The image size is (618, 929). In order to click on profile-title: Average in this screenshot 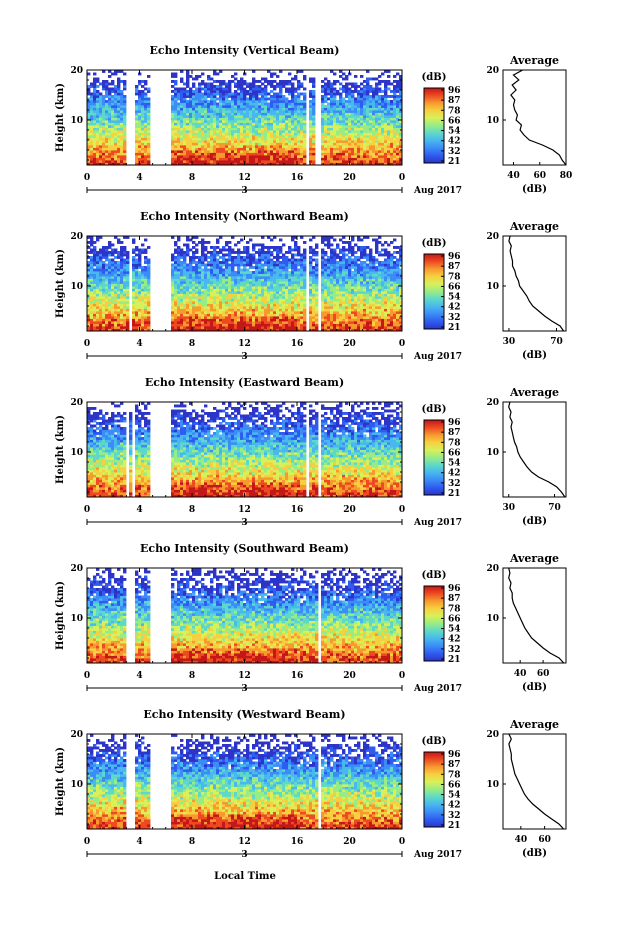, I will do `click(534, 392)`.